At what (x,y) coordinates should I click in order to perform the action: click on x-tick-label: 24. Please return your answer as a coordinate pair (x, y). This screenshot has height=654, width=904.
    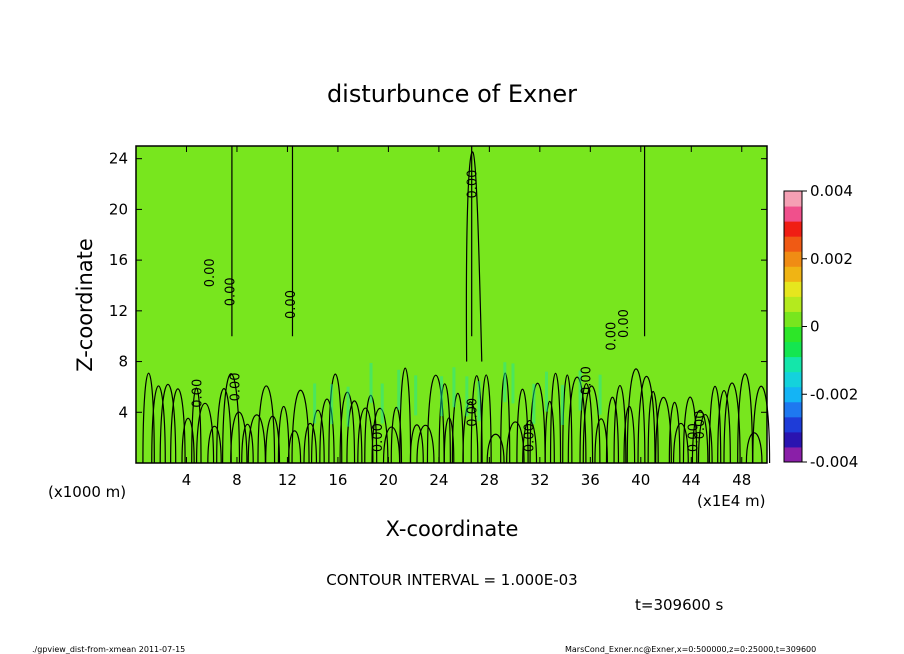
    Looking at the image, I should click on (438, 480).